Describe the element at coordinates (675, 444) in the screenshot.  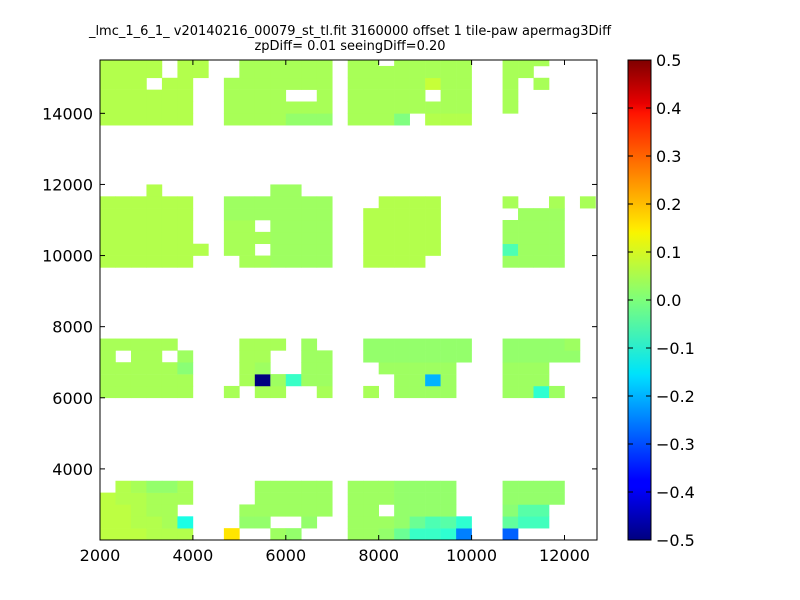
I see `colorbar-tick-label: −0.3` at that location.